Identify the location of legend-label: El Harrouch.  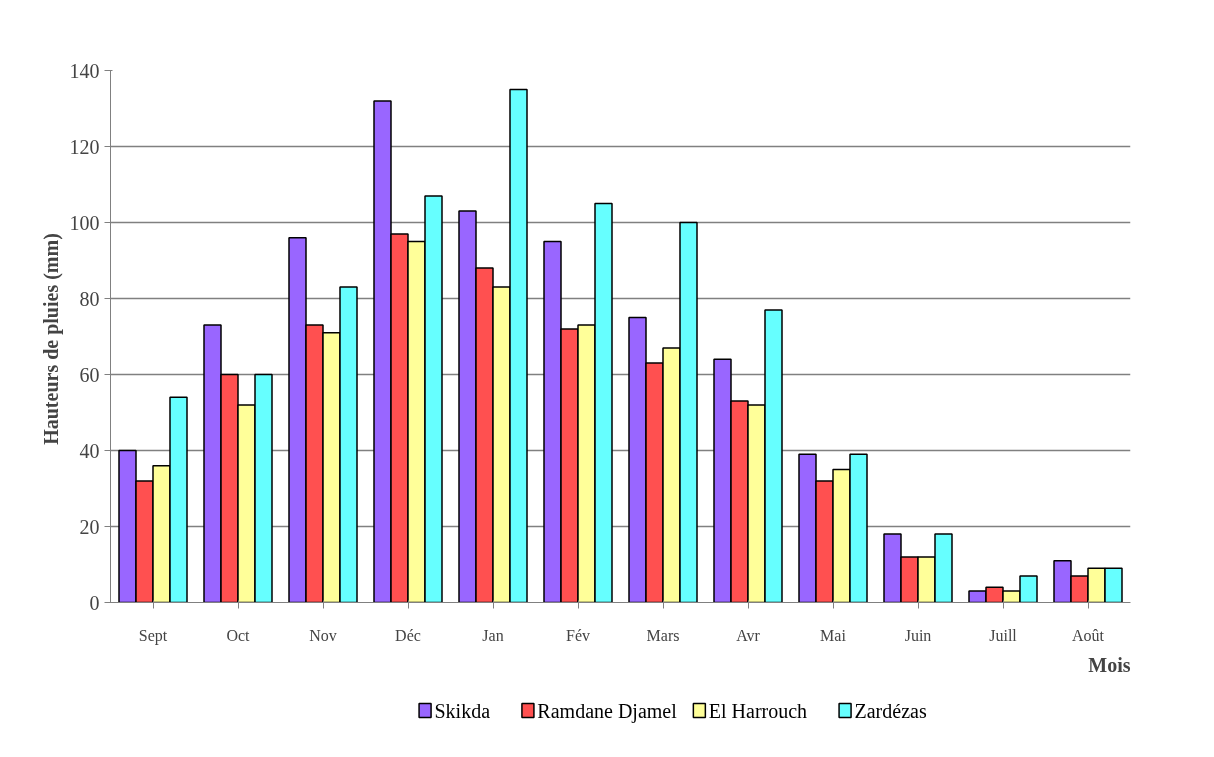
(758, 710).